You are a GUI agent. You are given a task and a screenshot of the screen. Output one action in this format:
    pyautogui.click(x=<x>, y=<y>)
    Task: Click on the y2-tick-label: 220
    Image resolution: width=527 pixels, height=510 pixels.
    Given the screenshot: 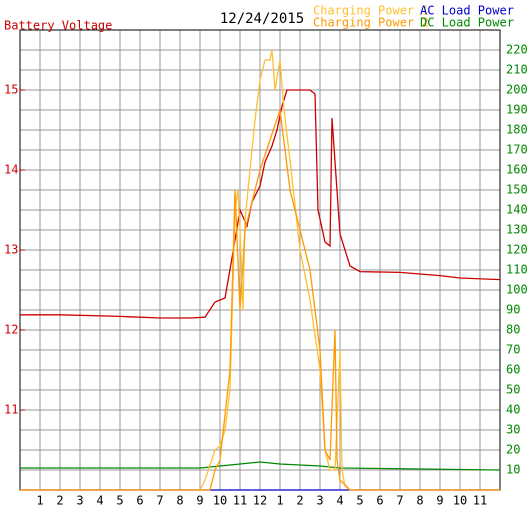 What is the action you would take?
    pyautogui.click(x=516, y=50)
    